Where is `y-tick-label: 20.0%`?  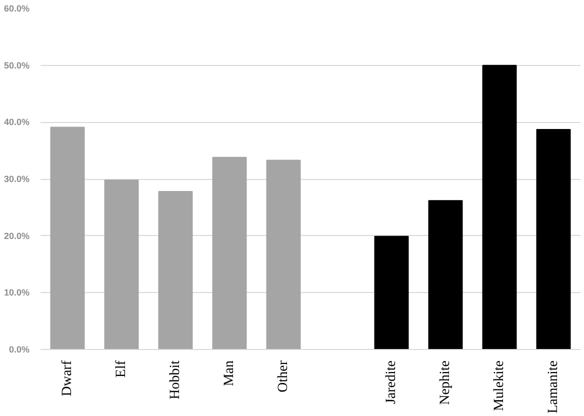 y-tick-label: 20.0% is located at coordinates (17, 235).